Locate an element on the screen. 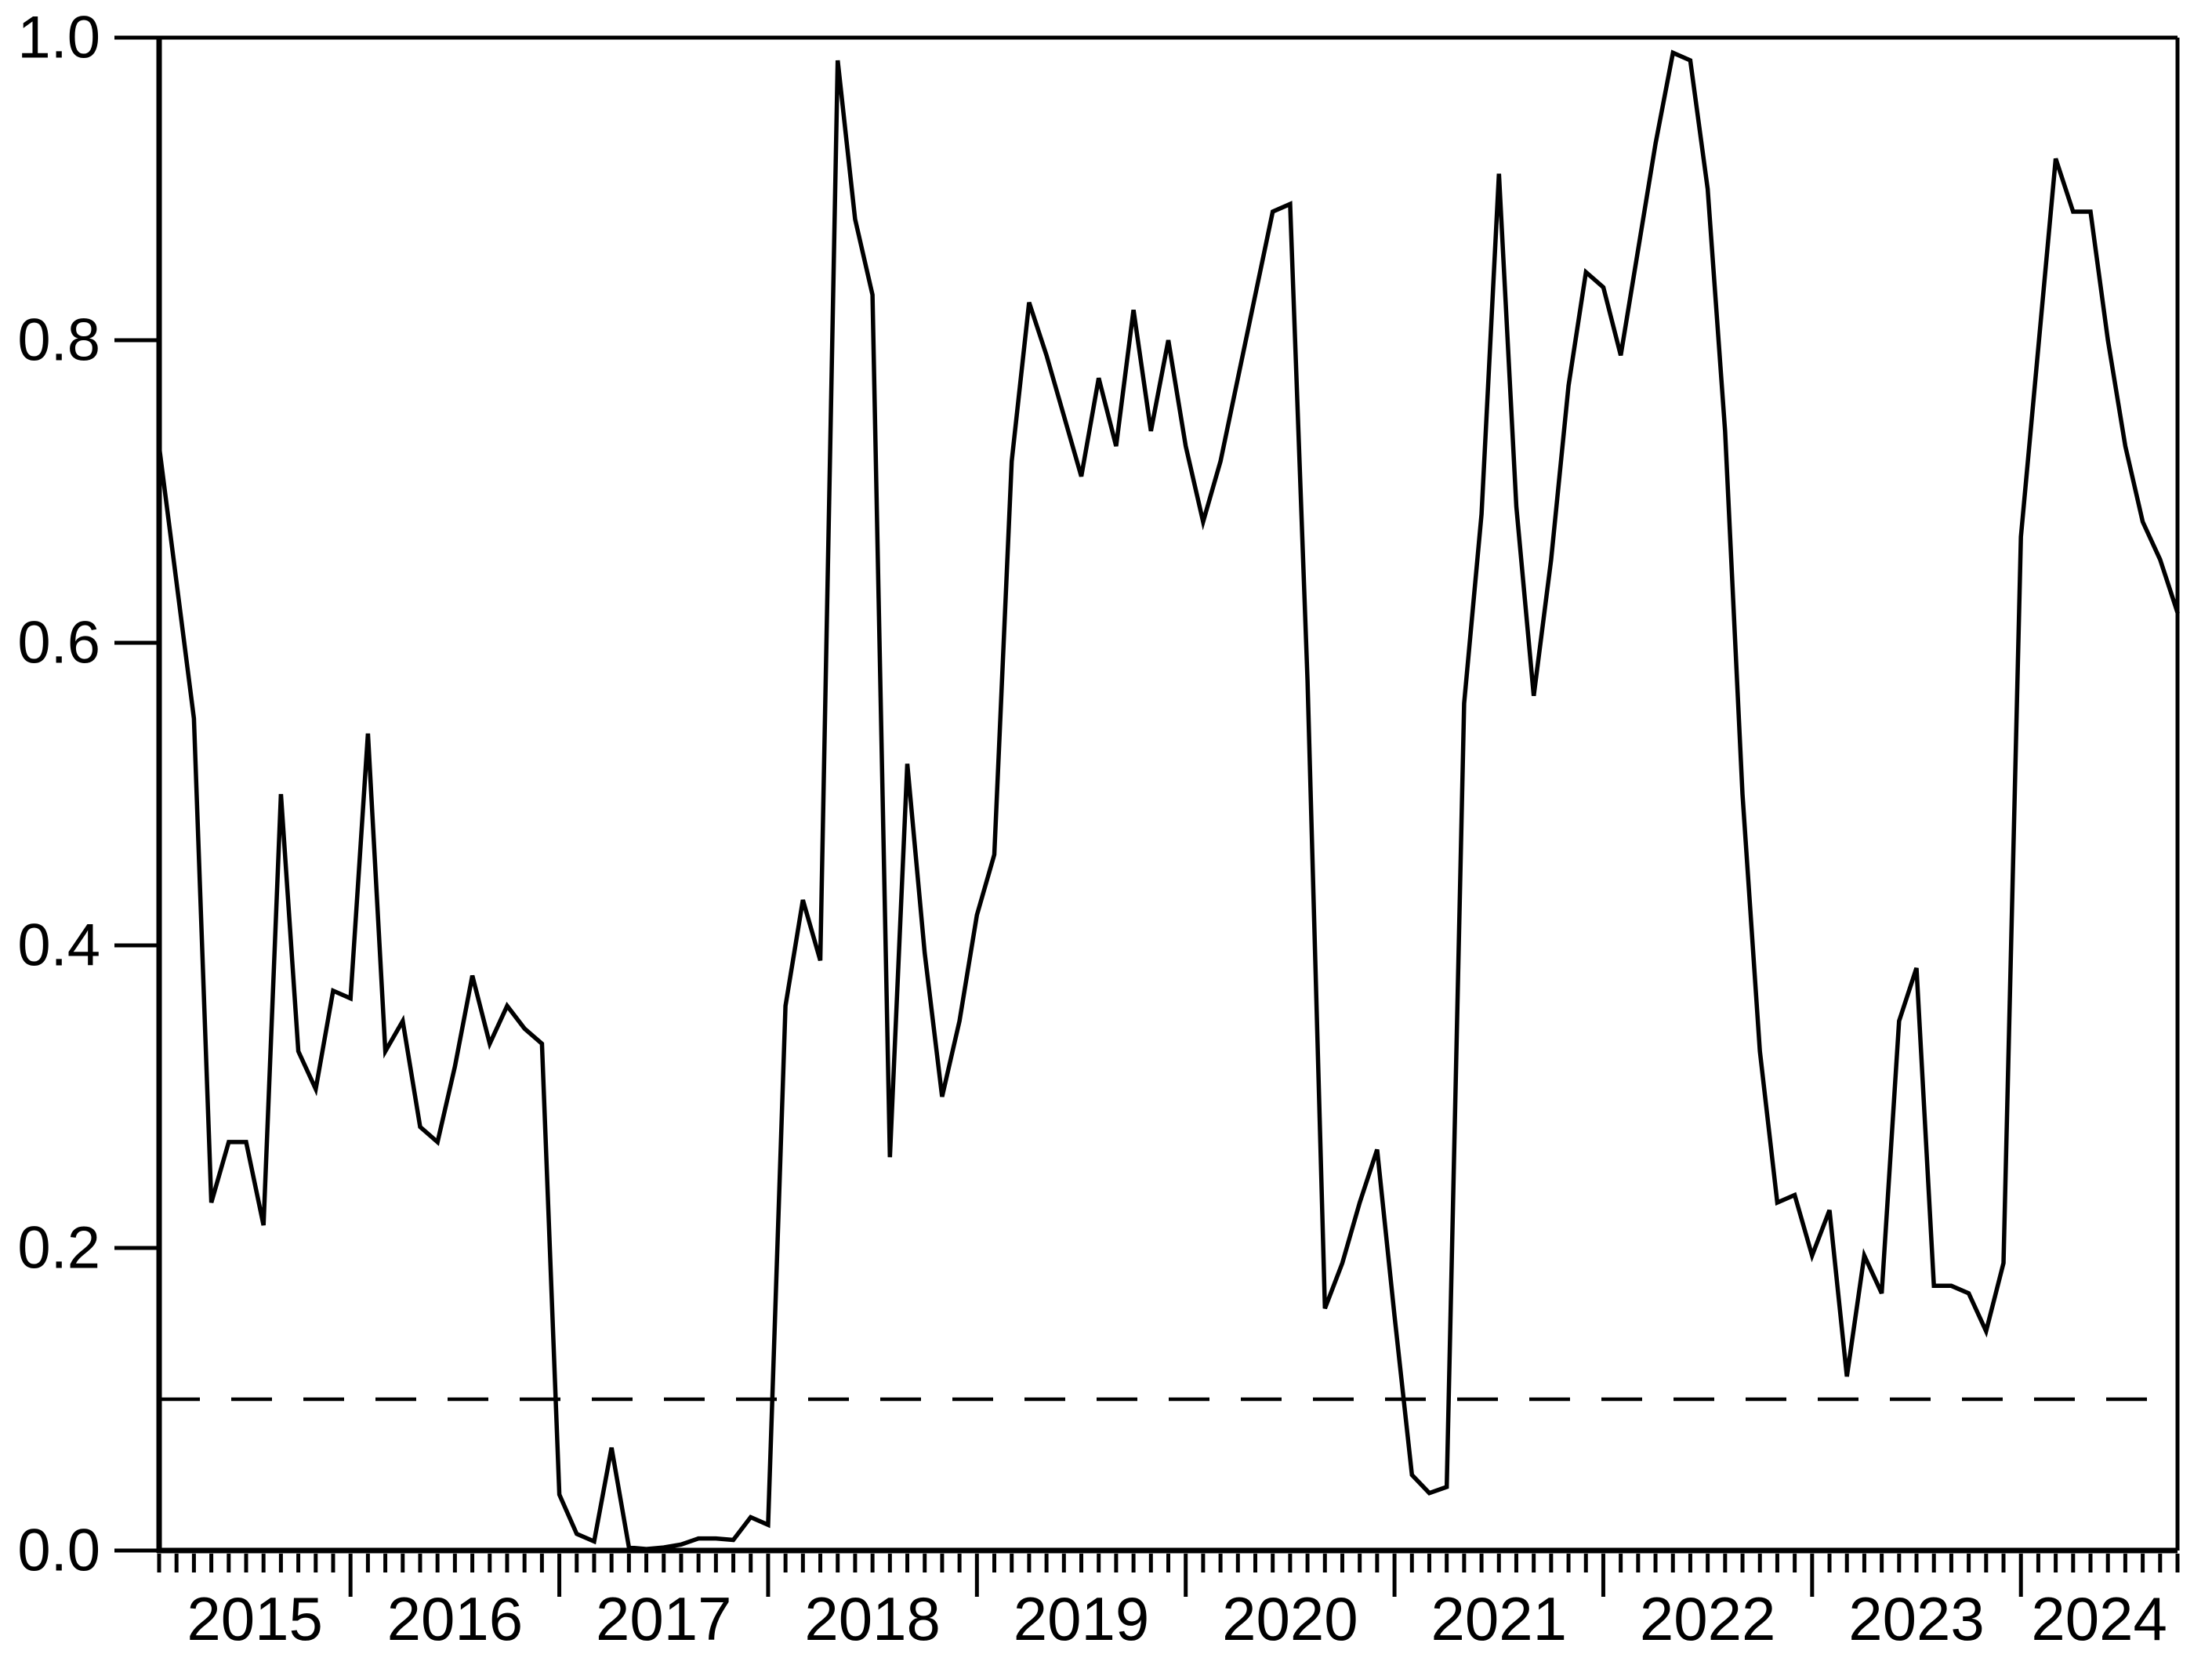 Image resolution: width=2212 pixels, height=1654 pixels. y-axis-tick-label: 0.0 is located at coordinates (58, 1551).